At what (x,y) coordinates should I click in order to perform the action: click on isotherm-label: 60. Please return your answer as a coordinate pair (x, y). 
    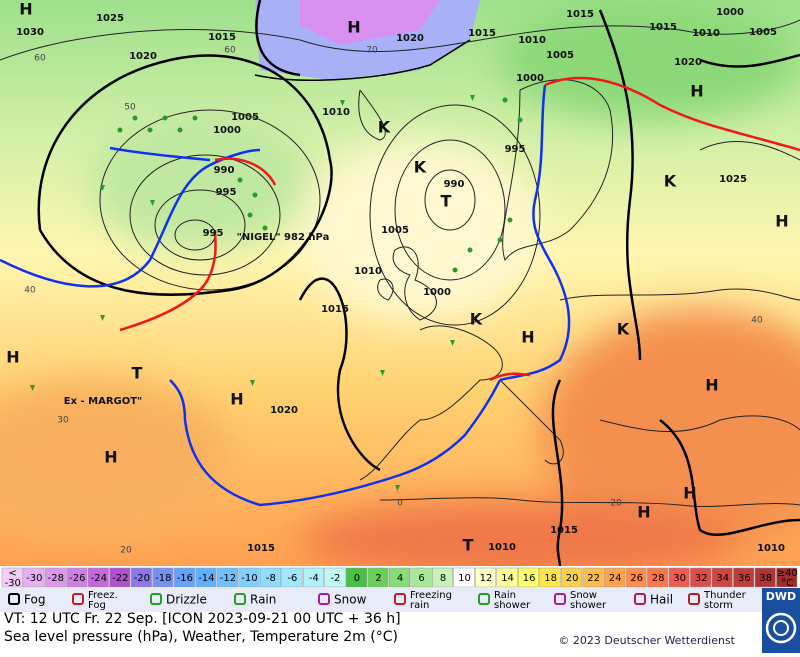
    Looking at the image, I should click on (40, 59).